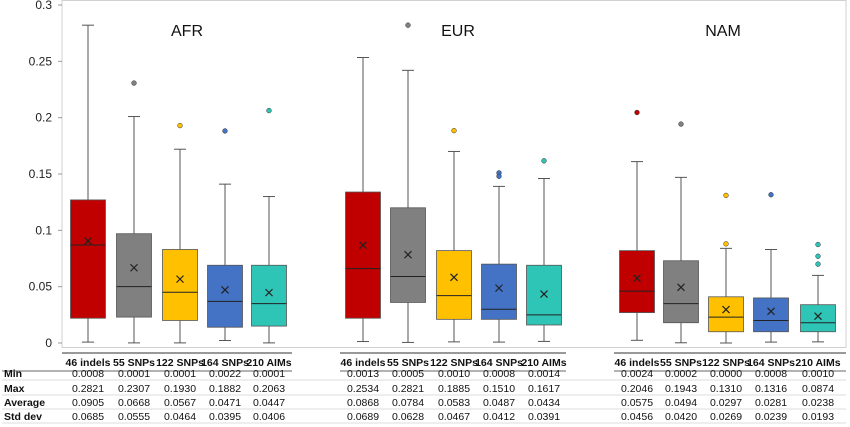  I want to click on table-cell: 0.0555, so click(134, 417).